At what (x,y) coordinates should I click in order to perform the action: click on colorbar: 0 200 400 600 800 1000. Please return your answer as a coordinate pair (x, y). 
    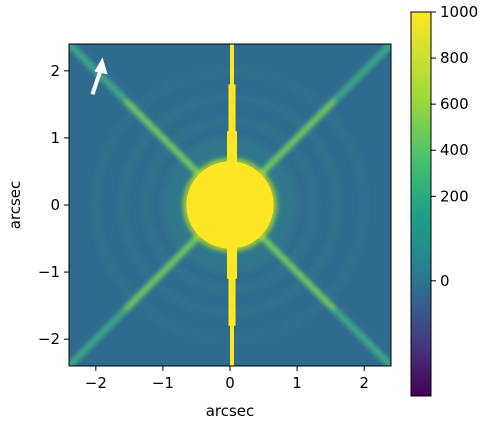
    Looking at the image, I should click on (444, 200).